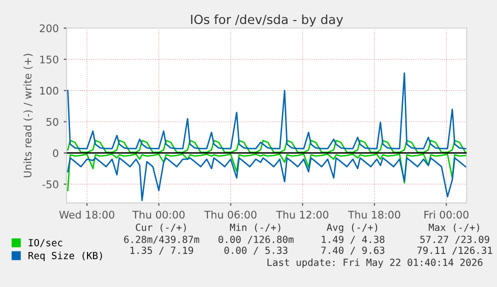 The image size is (497, 287). I want to click on y-tick-label: -50, so click(50, 184).